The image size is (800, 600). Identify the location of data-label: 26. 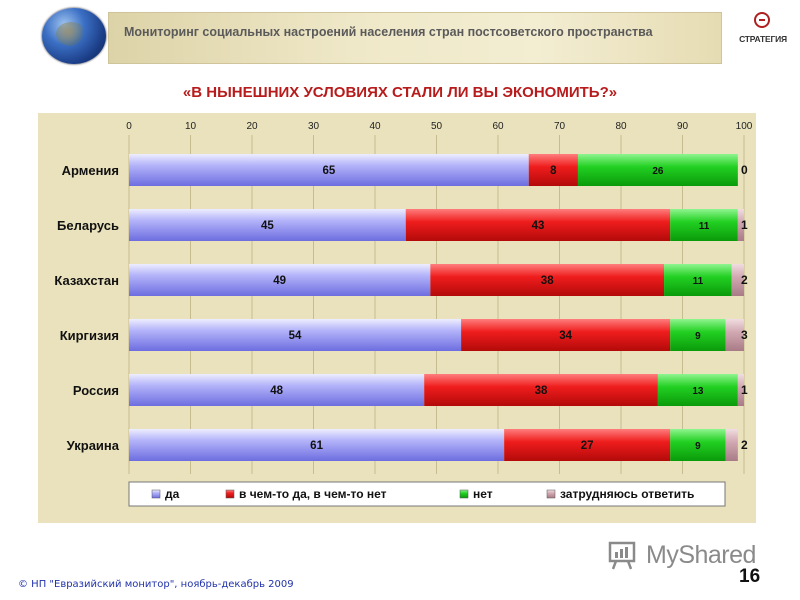
(658, 171).